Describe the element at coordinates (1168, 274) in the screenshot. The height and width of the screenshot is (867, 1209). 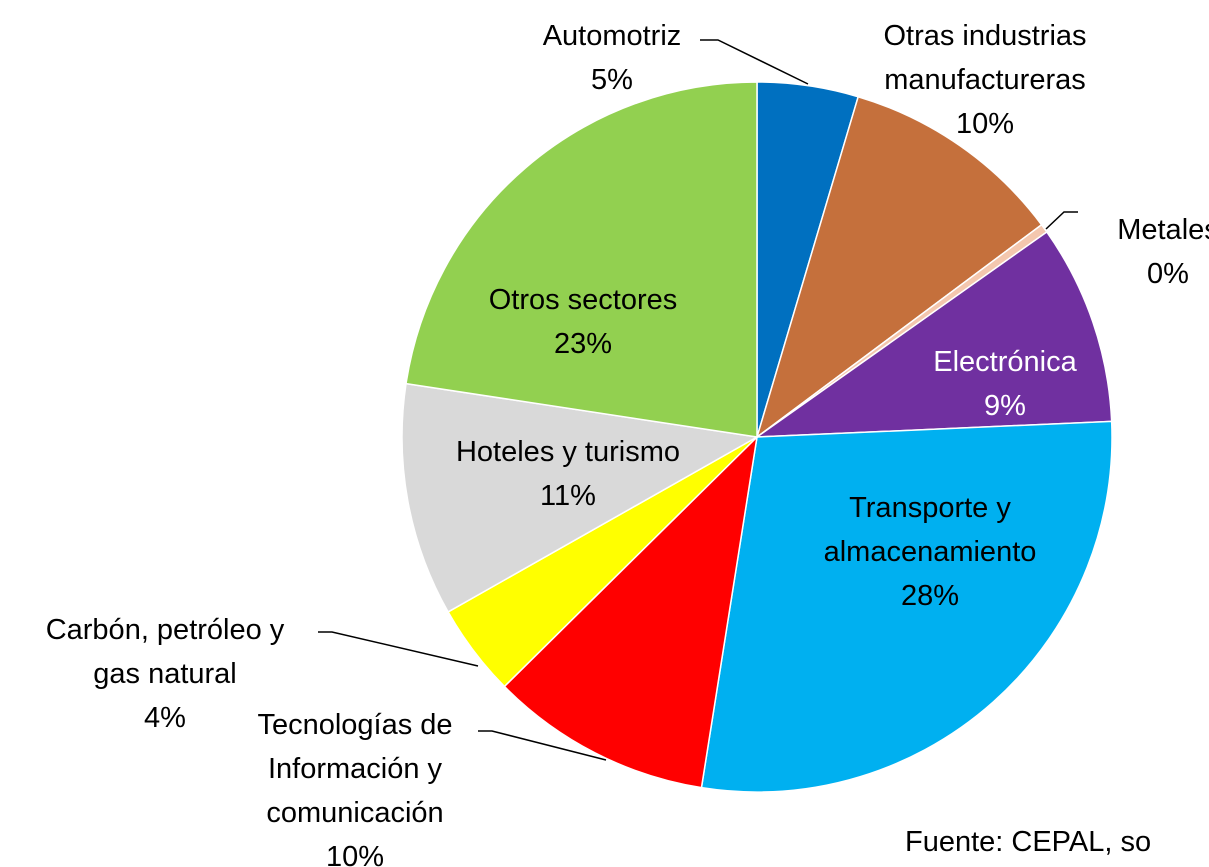
I see `value-label: 0%` at that location.